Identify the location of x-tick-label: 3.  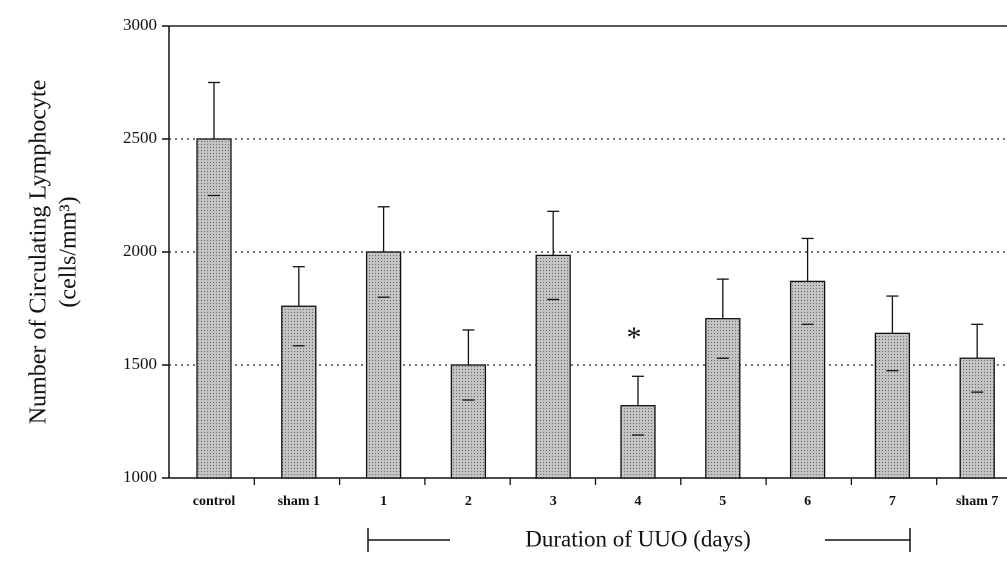
(553, 501).